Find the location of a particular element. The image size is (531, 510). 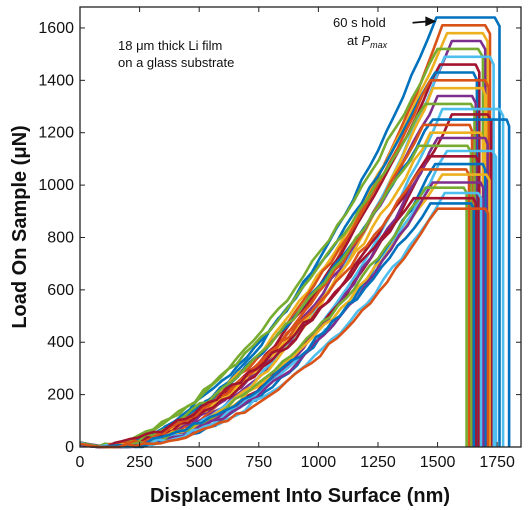

y-tick-label: 1400 is located at coordinates (56, 80).